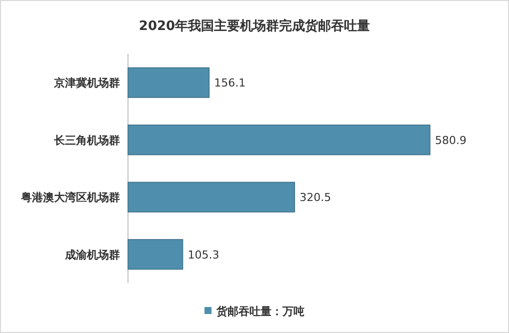  I want to click on data-label: 105.3, so click(204, 255).